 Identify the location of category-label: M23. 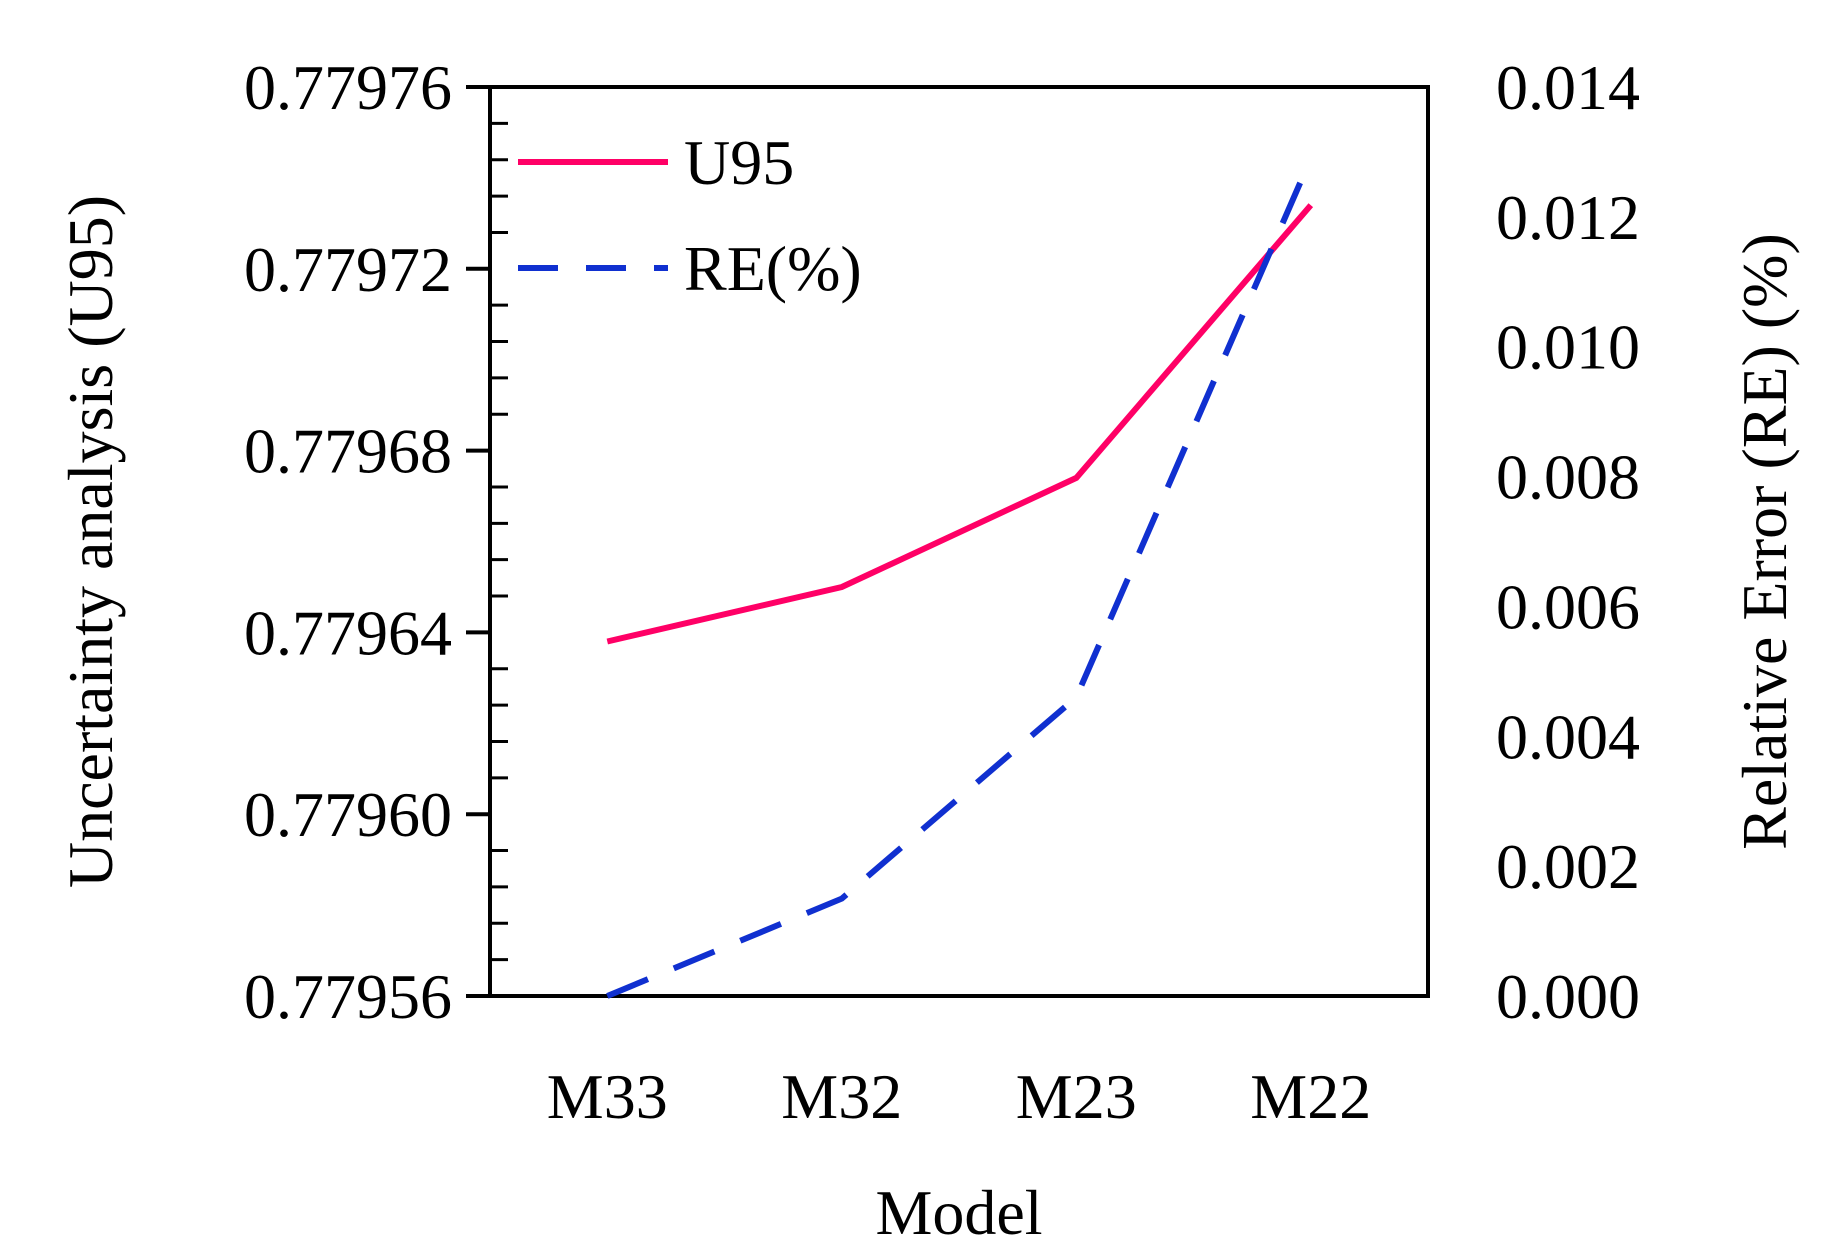
(1076, 1096).